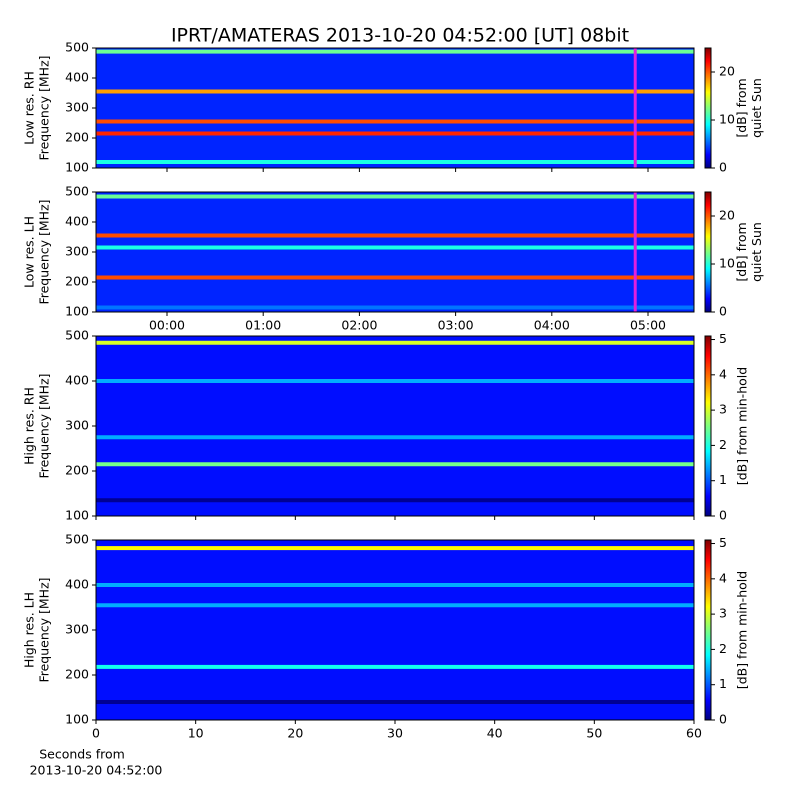  What do you see at coordinates (96, 770) in the screenshot?
I see `x-axis-label: 2013-10-20 04:52:00` at bounding box center [96, 770].